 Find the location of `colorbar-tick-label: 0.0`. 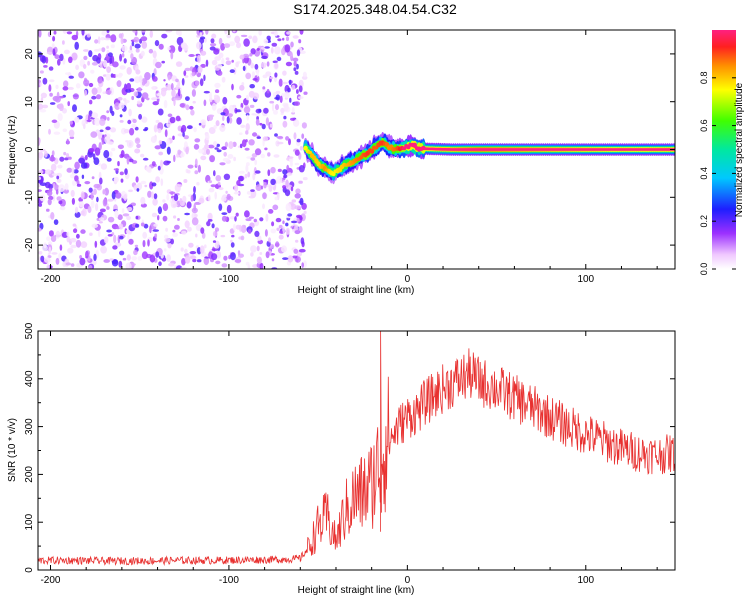

colorbar-tick-label: 0.0 is located at coordinates (704, 269).